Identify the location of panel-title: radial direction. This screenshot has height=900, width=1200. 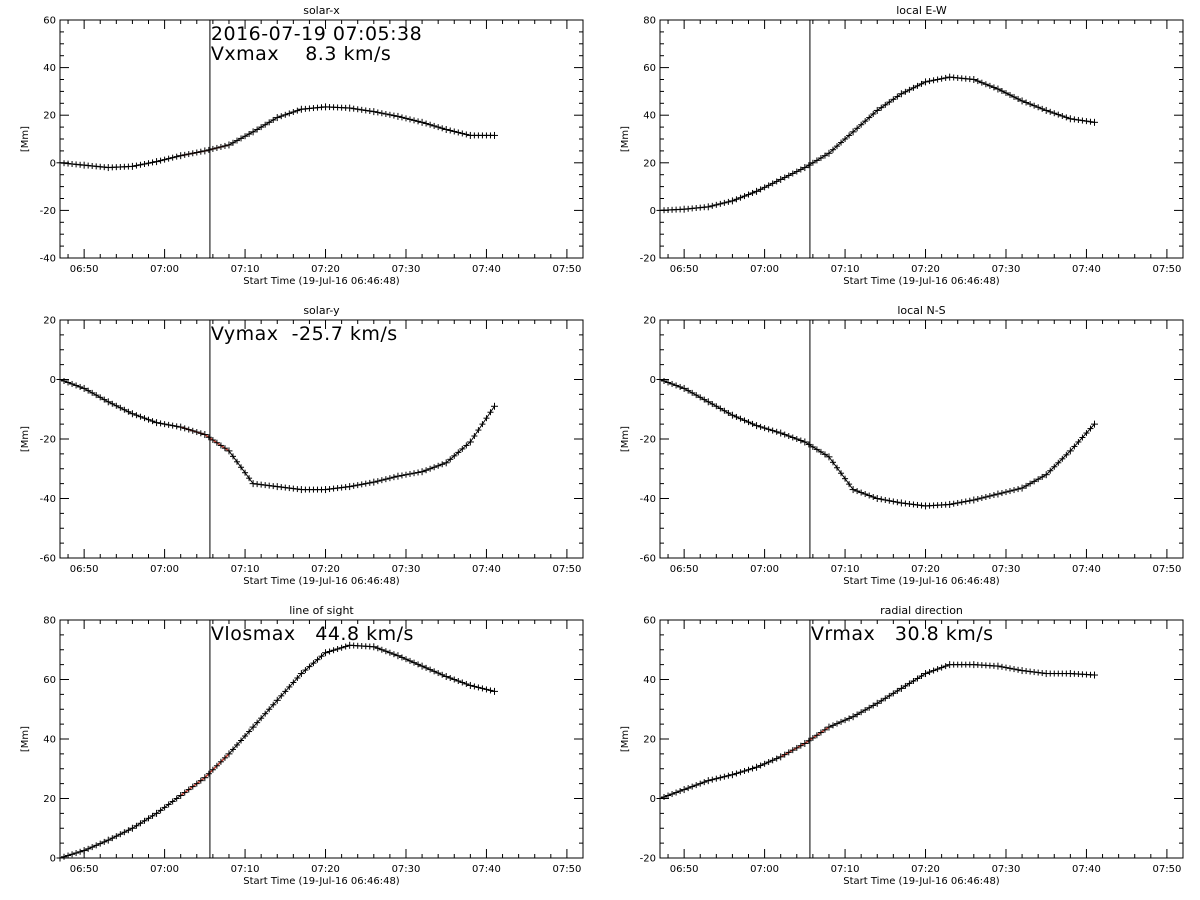
(921, 610).